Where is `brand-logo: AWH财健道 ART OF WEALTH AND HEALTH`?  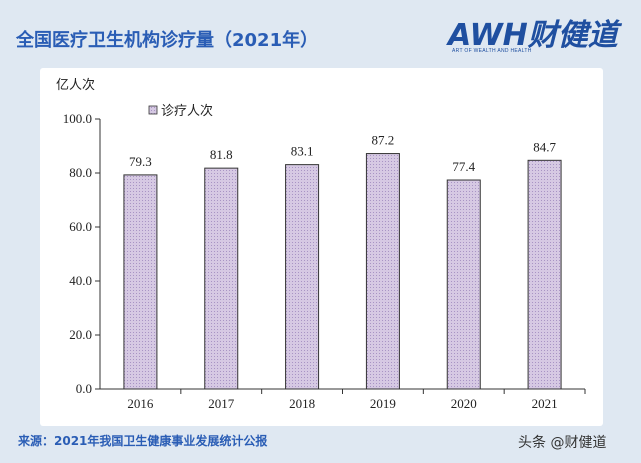 brand-logo: AWH财健道 ART OF WEALTH AND HEALTH is located at coordinates (533, 35).